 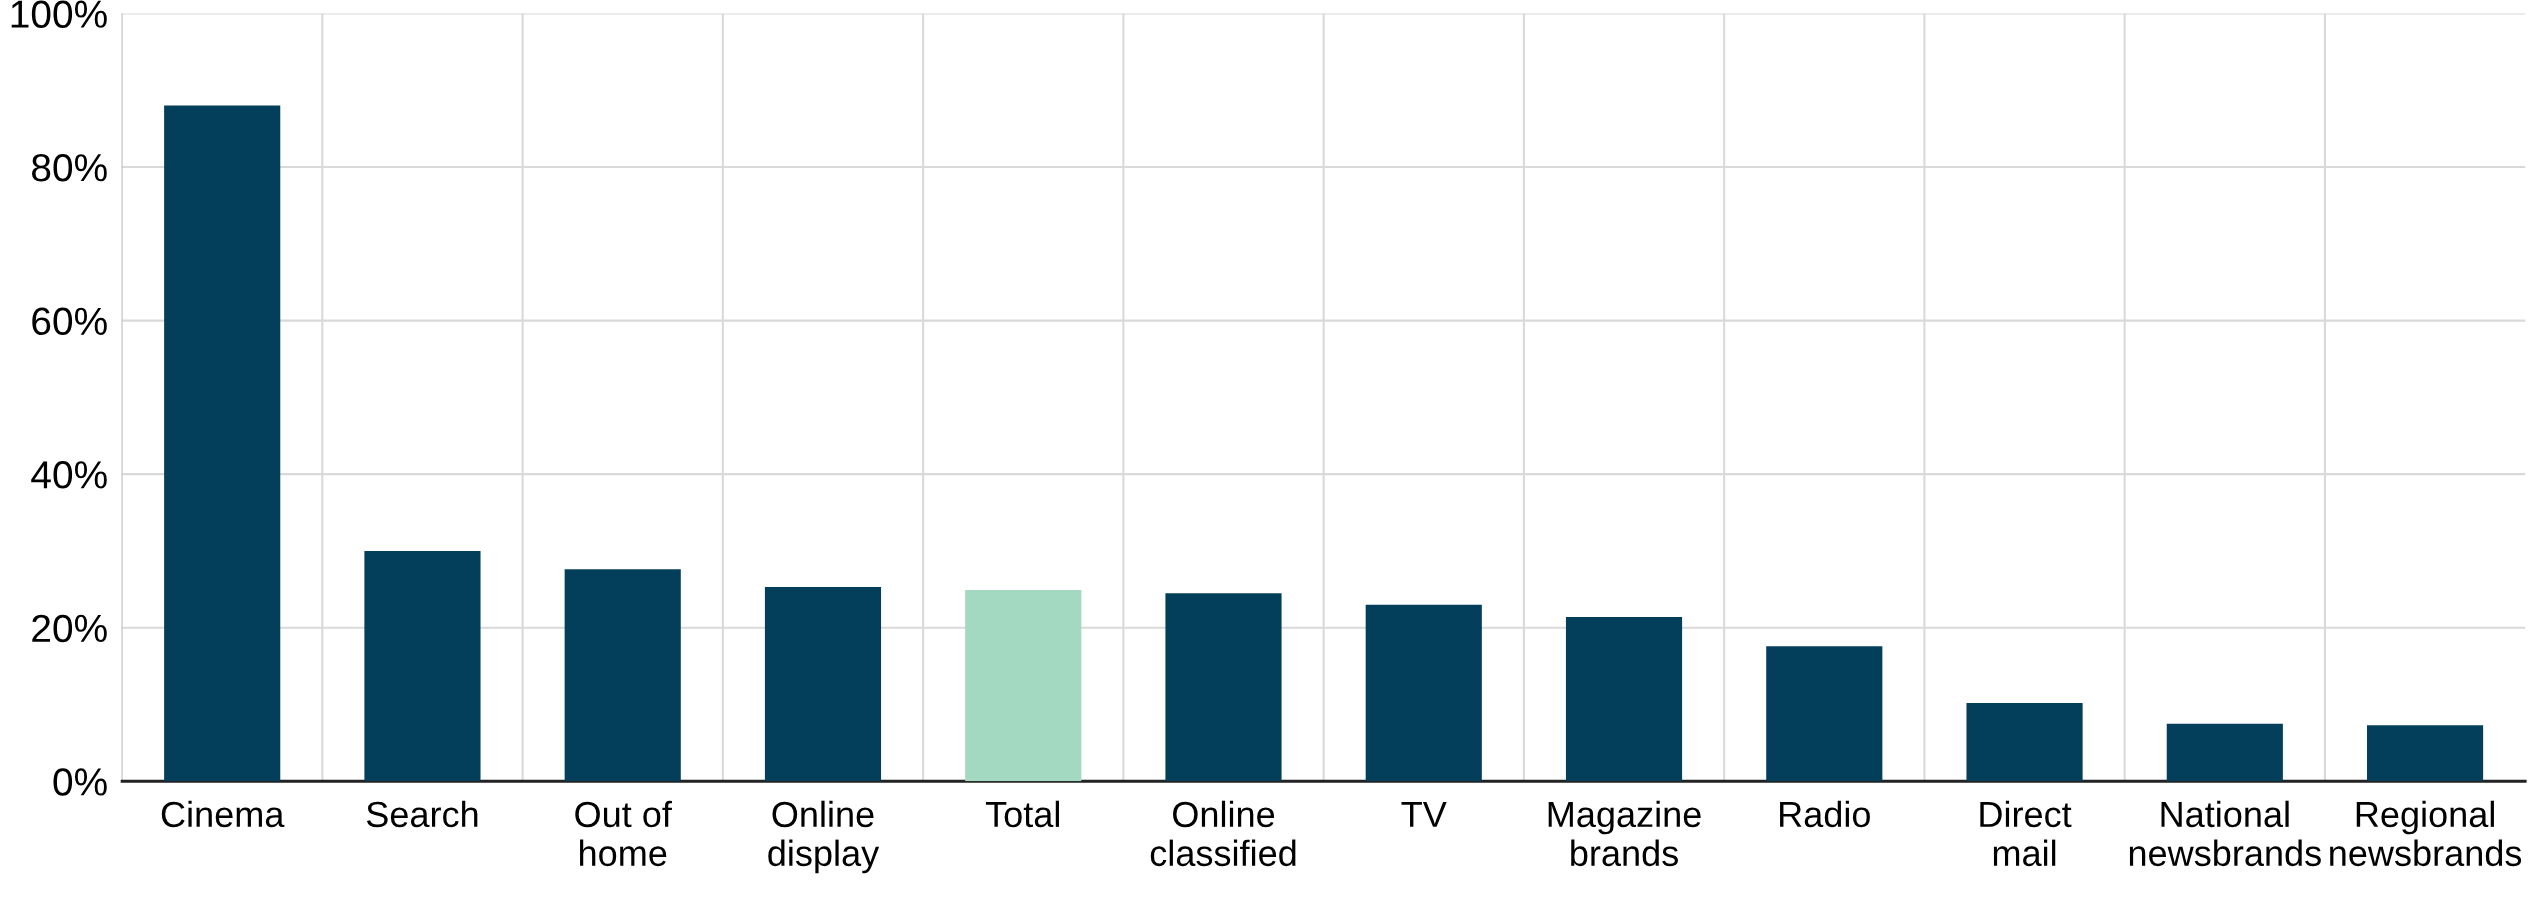 I want to click on x-tick-label: Regional newsbrands, so click(x=2426, y=833).